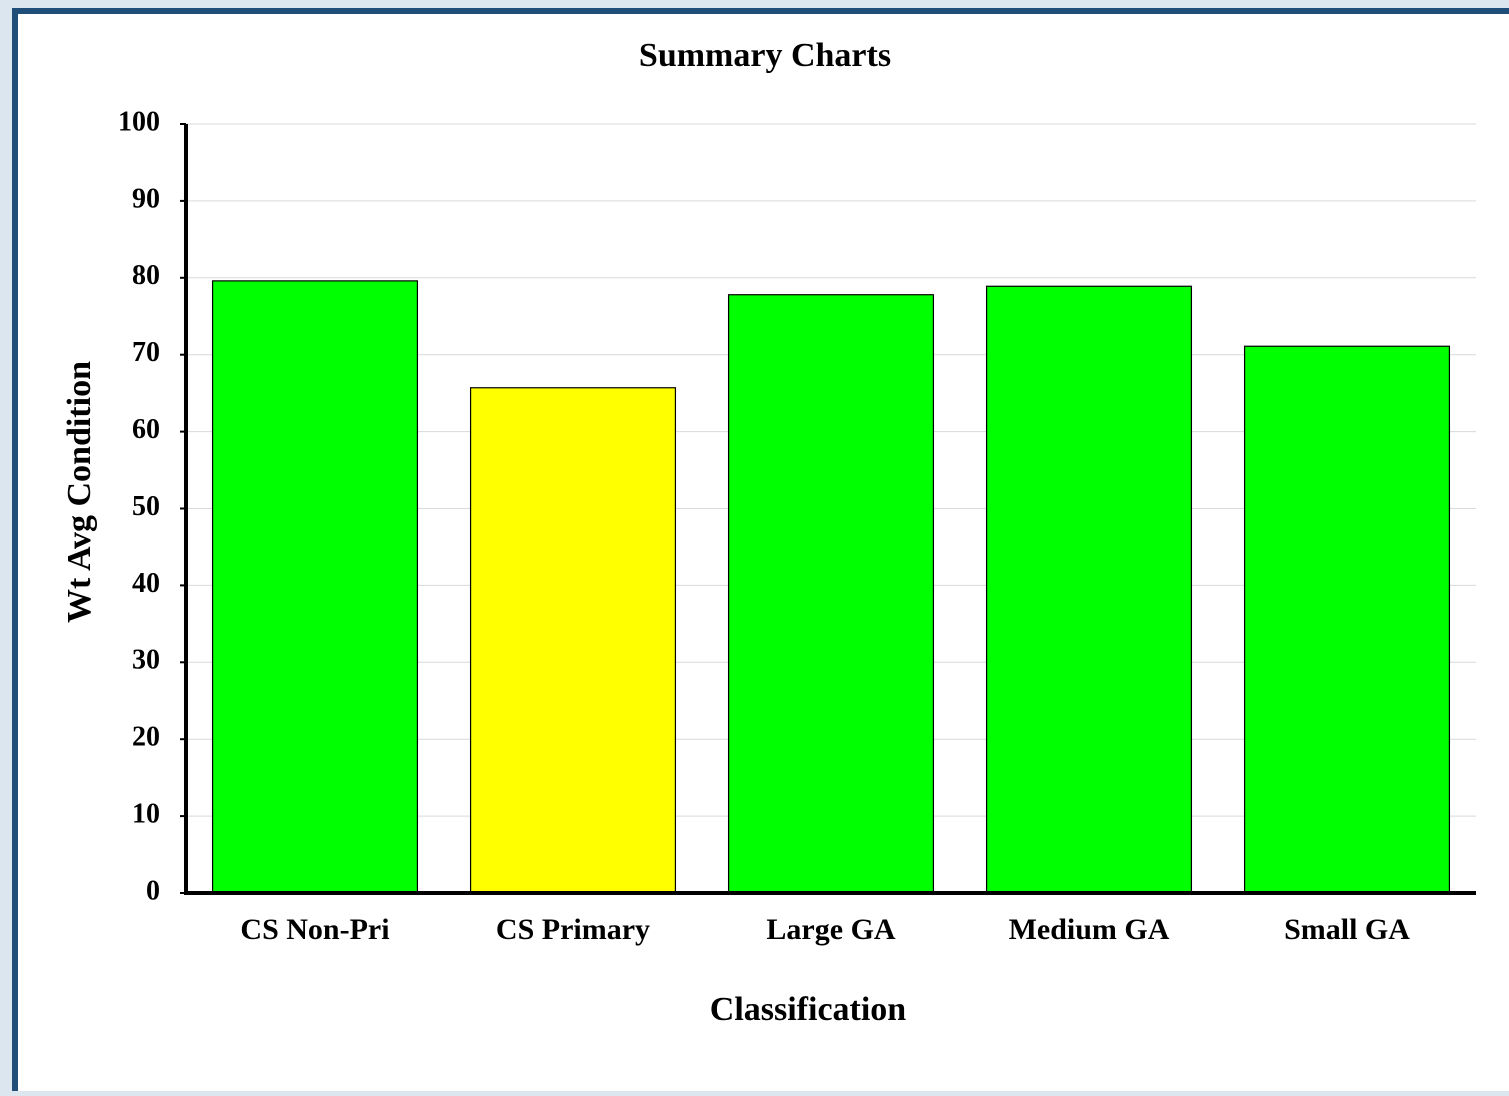  I want to click on y-tick-label: 30, so click(146, 660).